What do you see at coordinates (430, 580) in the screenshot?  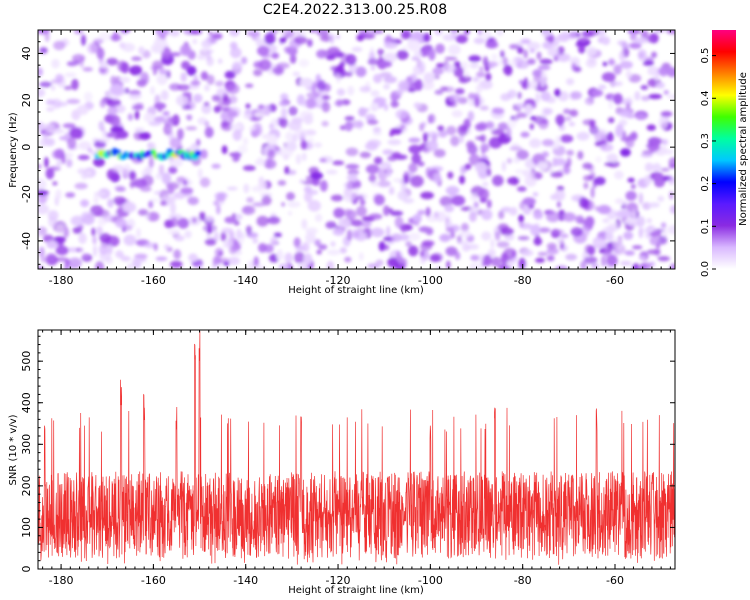 I see `x-tick-label: -100` at bounding box center [430, 580].